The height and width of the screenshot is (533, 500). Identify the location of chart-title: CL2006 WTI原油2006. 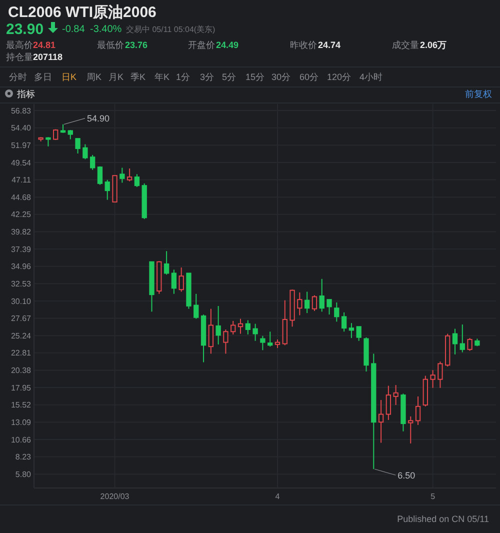
(82, 12).